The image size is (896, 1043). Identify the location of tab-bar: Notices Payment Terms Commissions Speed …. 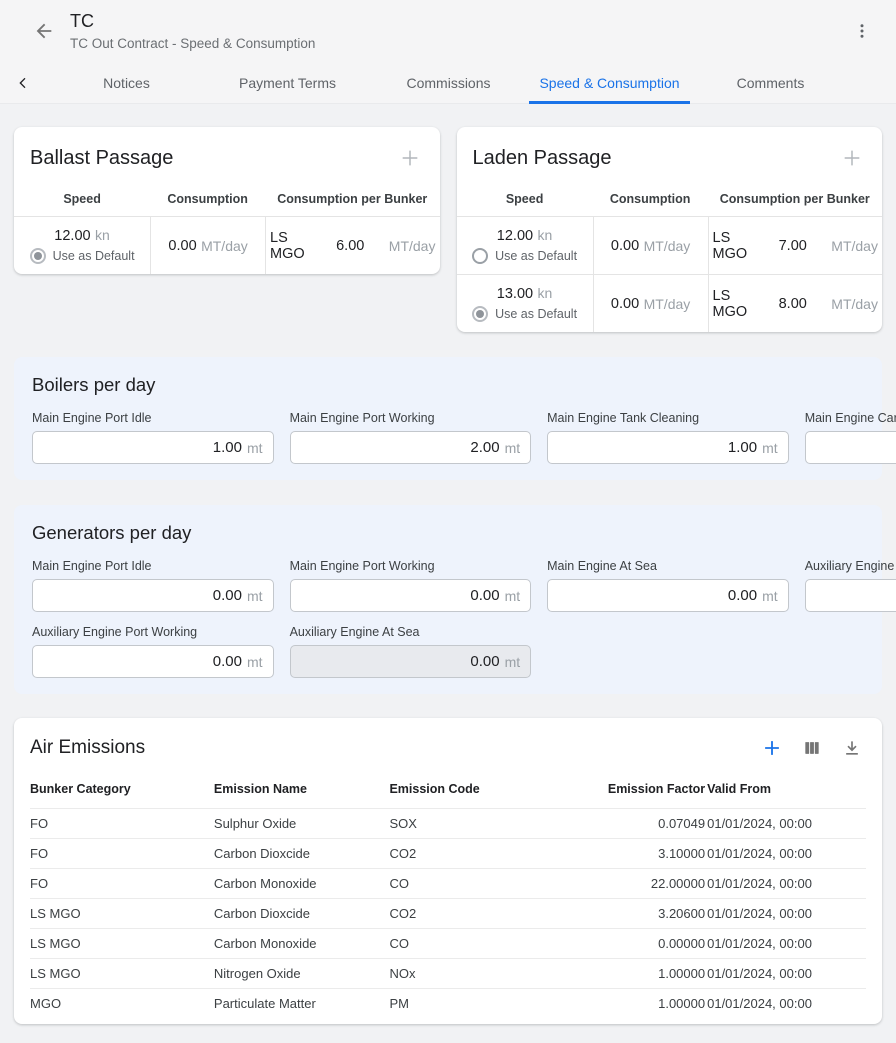
(448, 83).